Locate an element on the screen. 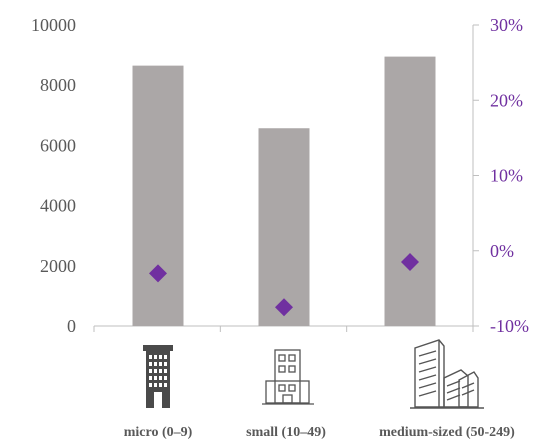 Image resolution: width=551 pixels, height=443 pixels. left-tick-label: 10000 is located at coordinates (53, 25).